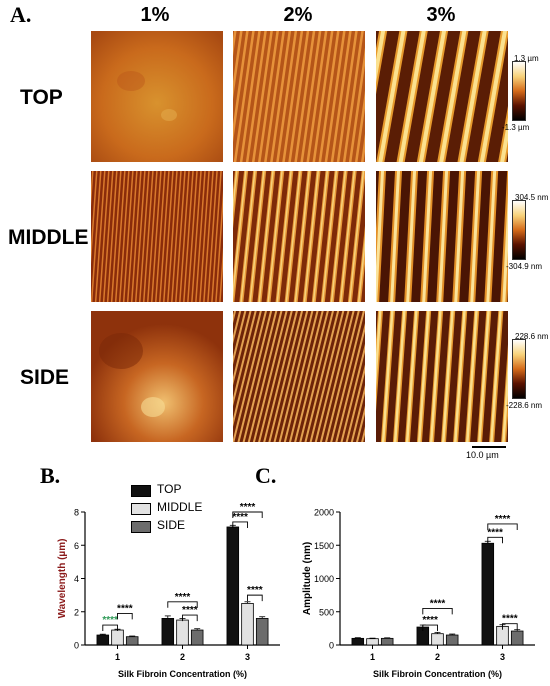  What do you see at coordinates (45, 377) in the screenshot?
I see `row-header-side: SIDE` at bounding box center [45, 377].